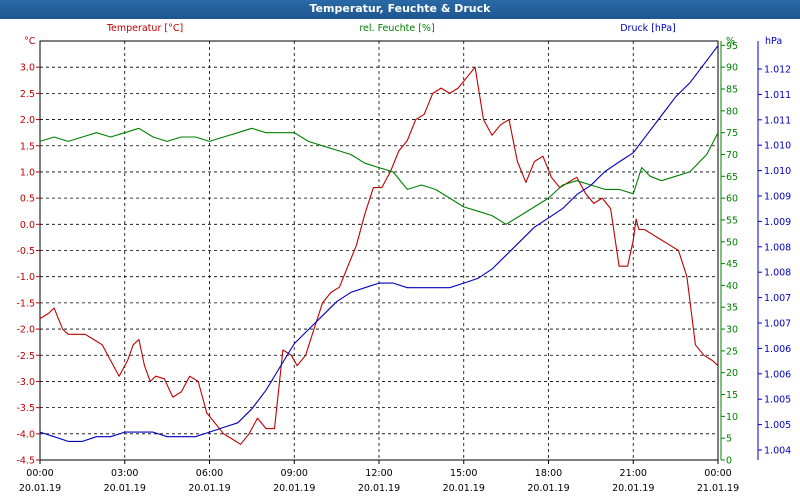 Image resolution: width=800 pixels, height=500 pixels. What do you see at coordinates (773, 41) in the screenshot?
I see `y-unit-pressure: hPa` at bounding box center [773, 41].